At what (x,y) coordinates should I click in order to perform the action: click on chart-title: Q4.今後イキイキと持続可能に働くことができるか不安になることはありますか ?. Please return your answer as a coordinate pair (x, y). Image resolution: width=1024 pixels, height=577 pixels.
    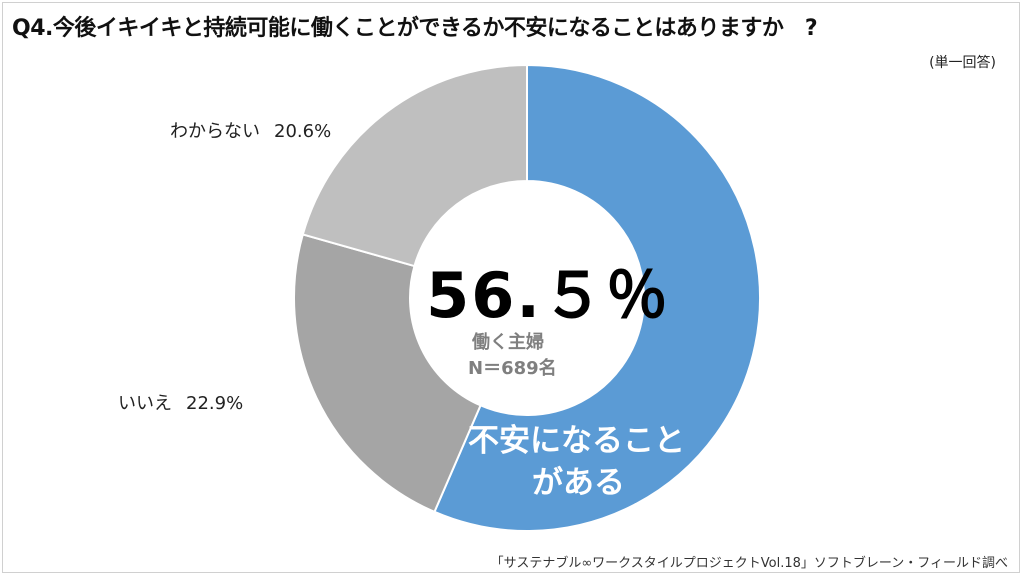
    Looking at the image, I should click on (415, 28).